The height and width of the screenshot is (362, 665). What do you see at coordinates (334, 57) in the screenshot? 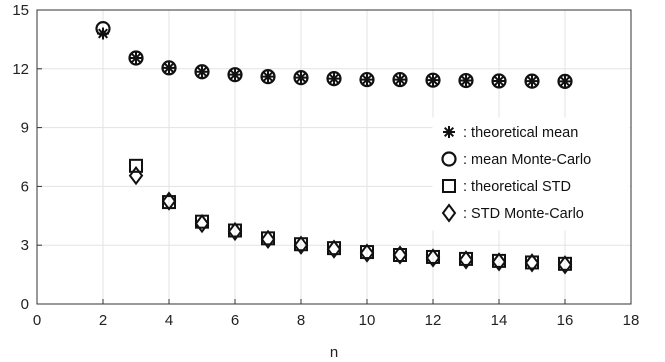
I see `series-asterisk` at bounding box center [334, 57].